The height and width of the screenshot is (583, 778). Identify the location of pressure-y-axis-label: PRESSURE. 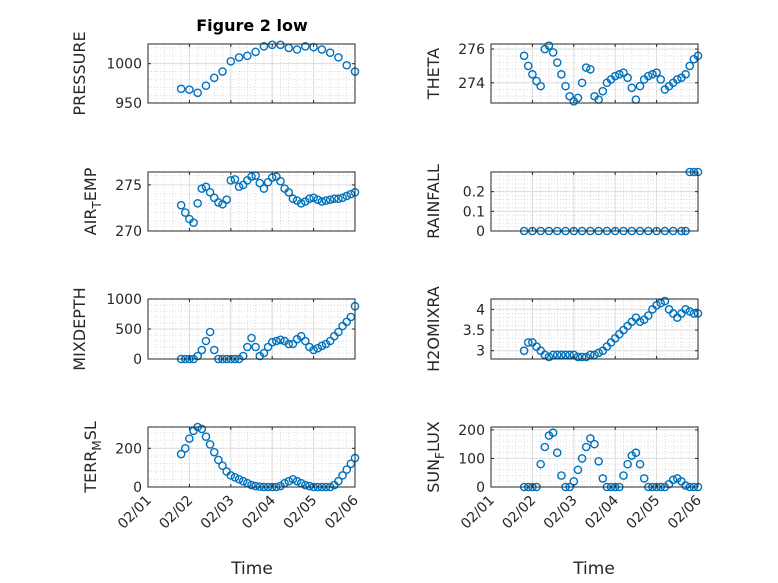
(79, 73).